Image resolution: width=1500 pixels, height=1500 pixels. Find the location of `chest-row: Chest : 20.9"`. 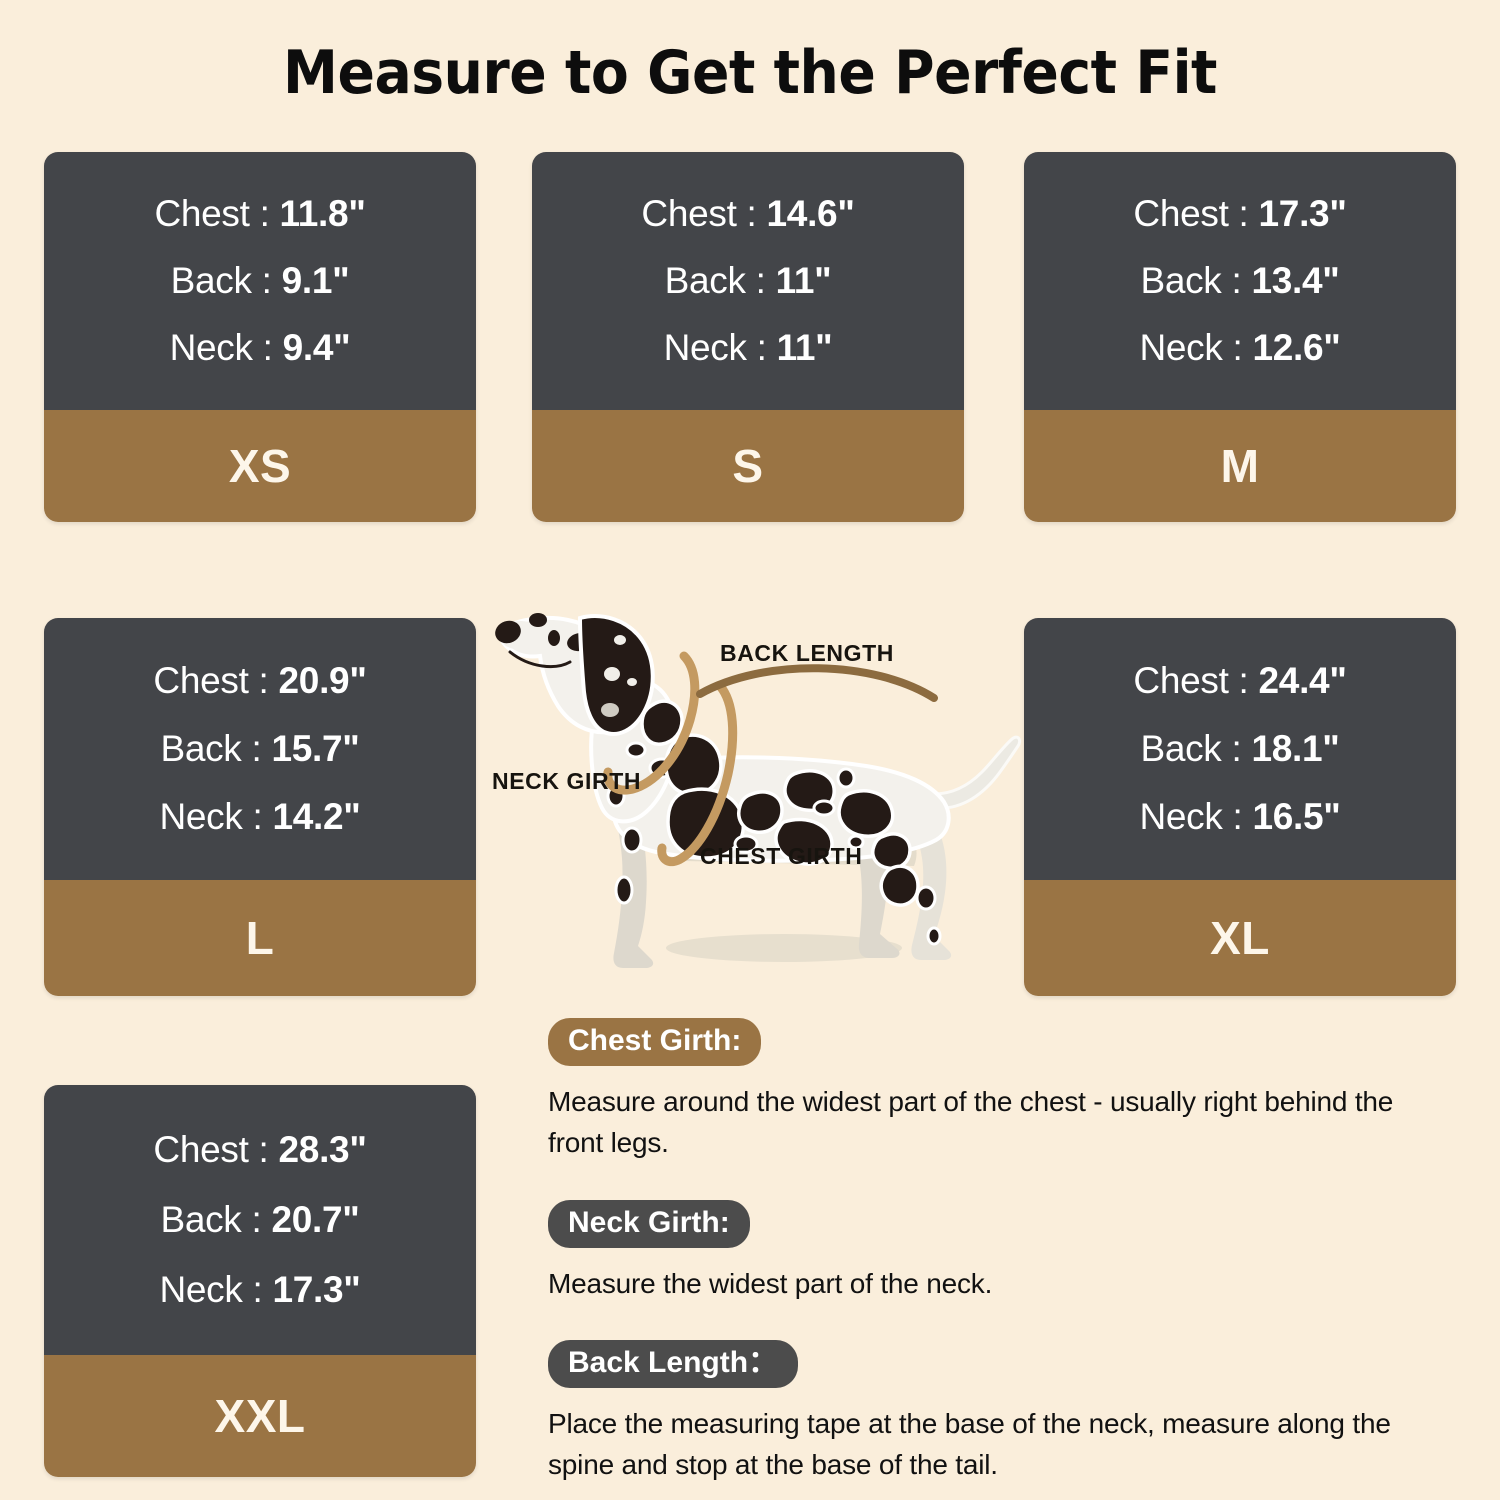

chest-row: Chest : 20.9" is located at coordinates (260, 681).